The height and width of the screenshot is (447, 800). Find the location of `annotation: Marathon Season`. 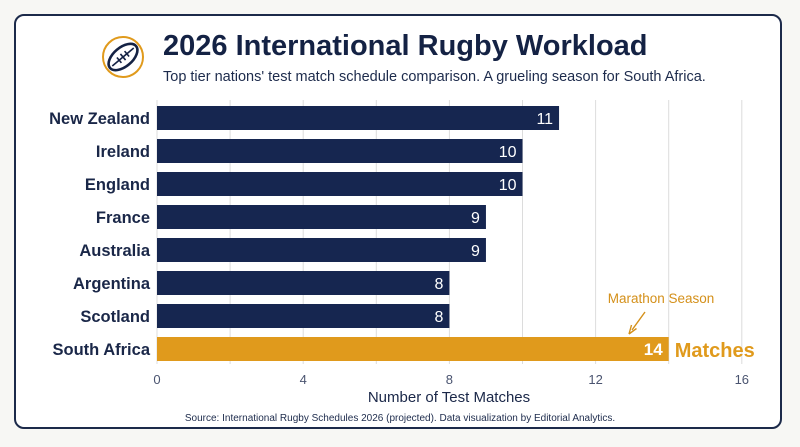

annotation: Marathon Season is located at coordinates (661, 313).